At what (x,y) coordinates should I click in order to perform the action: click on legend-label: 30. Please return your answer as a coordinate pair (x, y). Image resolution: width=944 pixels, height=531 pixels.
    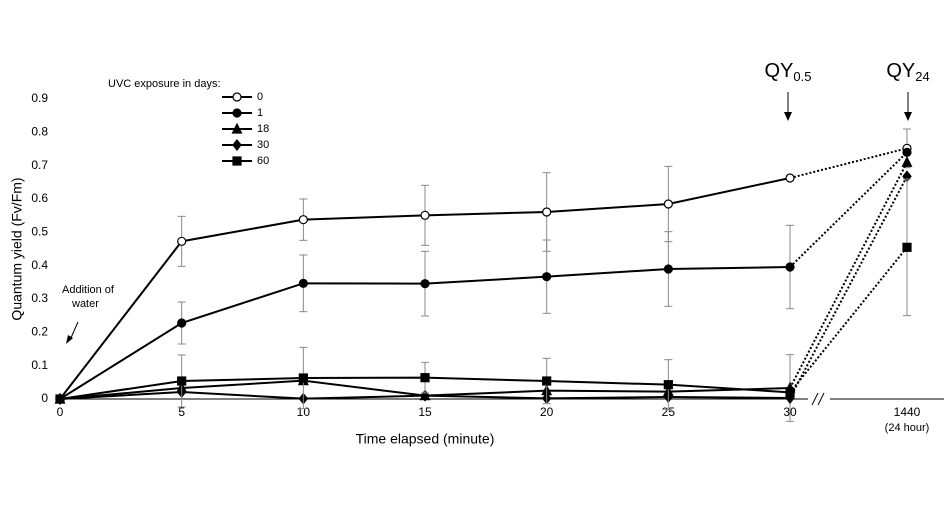
    Looking at the image, I should click on (263, 145).